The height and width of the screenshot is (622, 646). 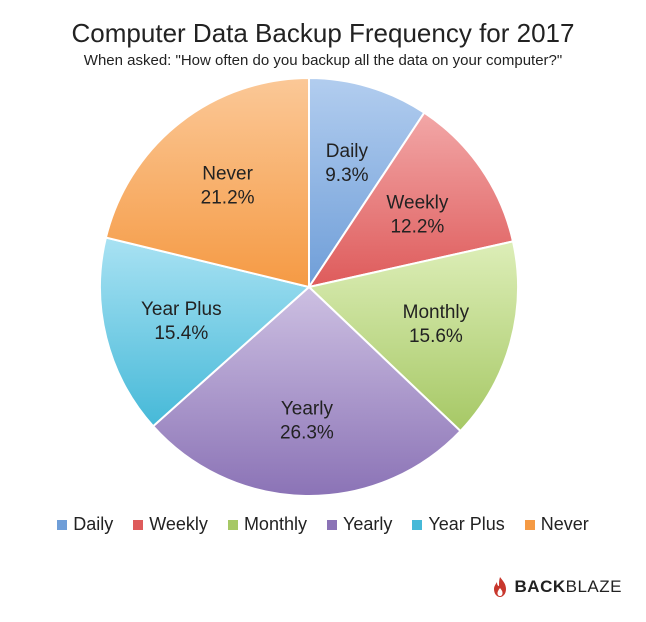 I want to click on slice-label-year-plus: Year Plus, so click(x=181, y=309).